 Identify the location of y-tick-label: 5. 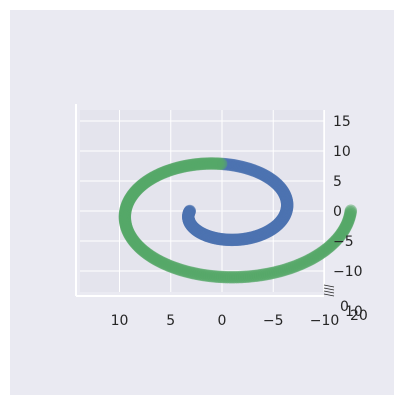
(337, 182).